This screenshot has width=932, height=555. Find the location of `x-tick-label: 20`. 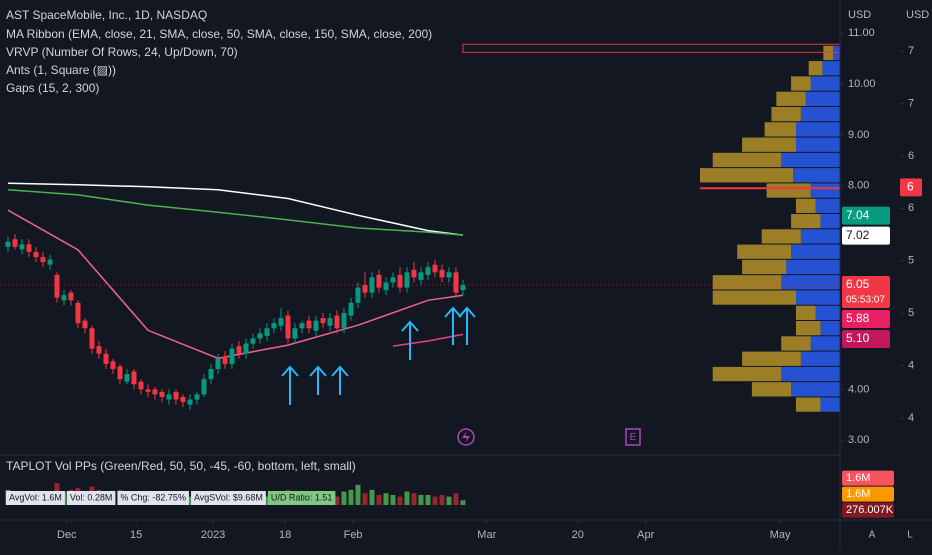

x-tick-label: 20 is located at coordinates (578, 535).